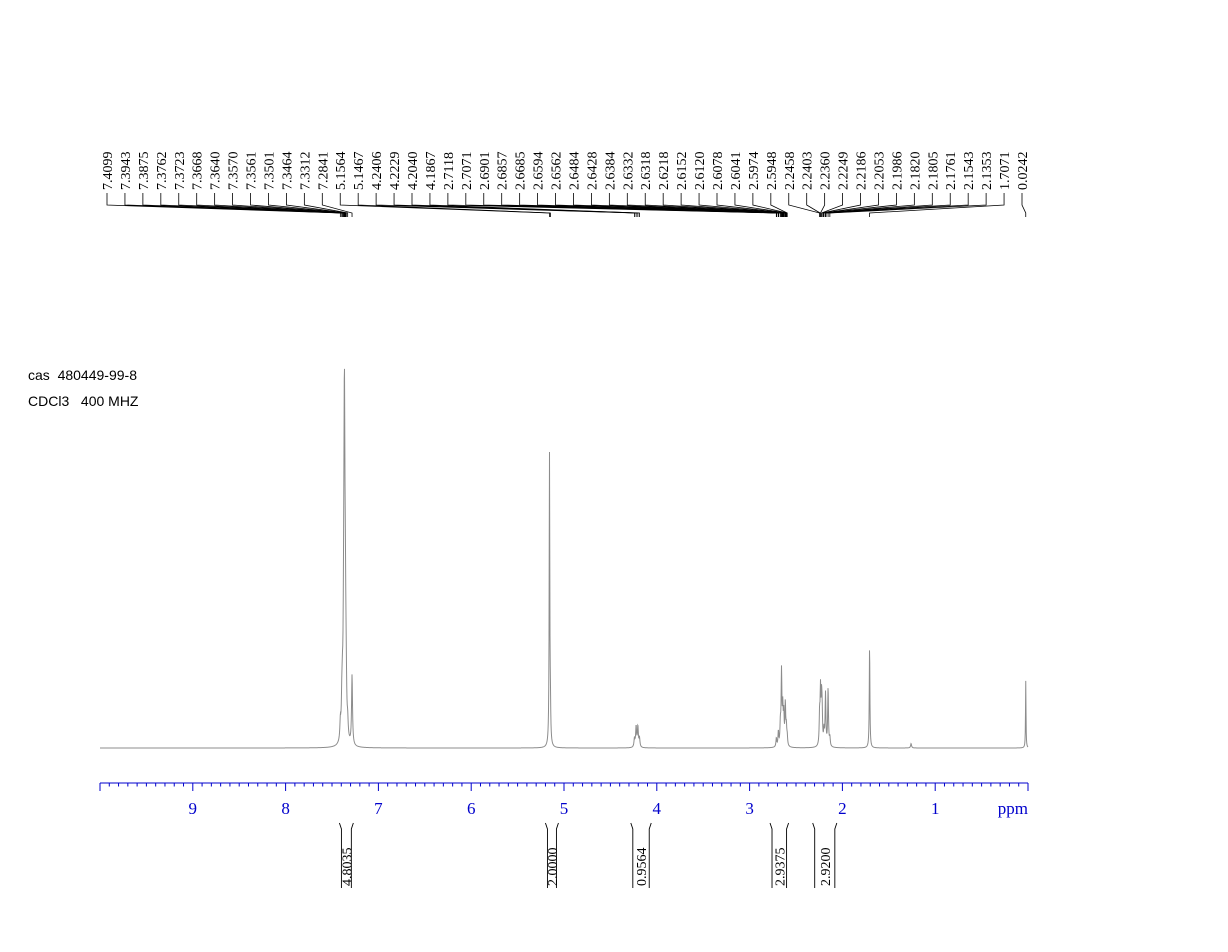 Image resolution: width=1228 pixels, height=952 pixels. What do you see at coordinates (610, 171) in the screenshot?
I see `peak-label: 2.6384` at bounding box center [610, 171].